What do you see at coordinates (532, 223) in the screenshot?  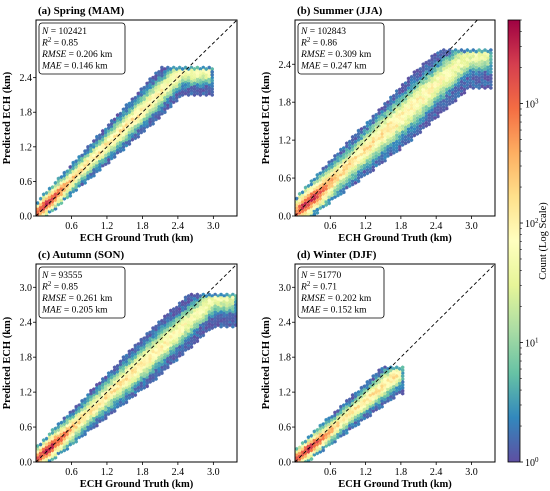 I see `colorbar-tick-label: 102` at bounding box center [532, 223].